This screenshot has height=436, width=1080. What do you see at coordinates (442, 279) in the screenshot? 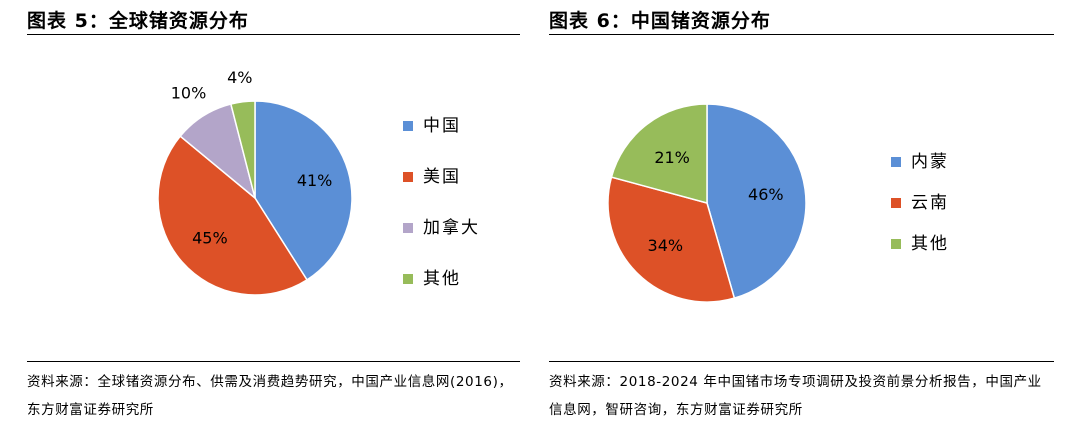
I see `legend-label-4: 其他` at bounding box center [442, 279].